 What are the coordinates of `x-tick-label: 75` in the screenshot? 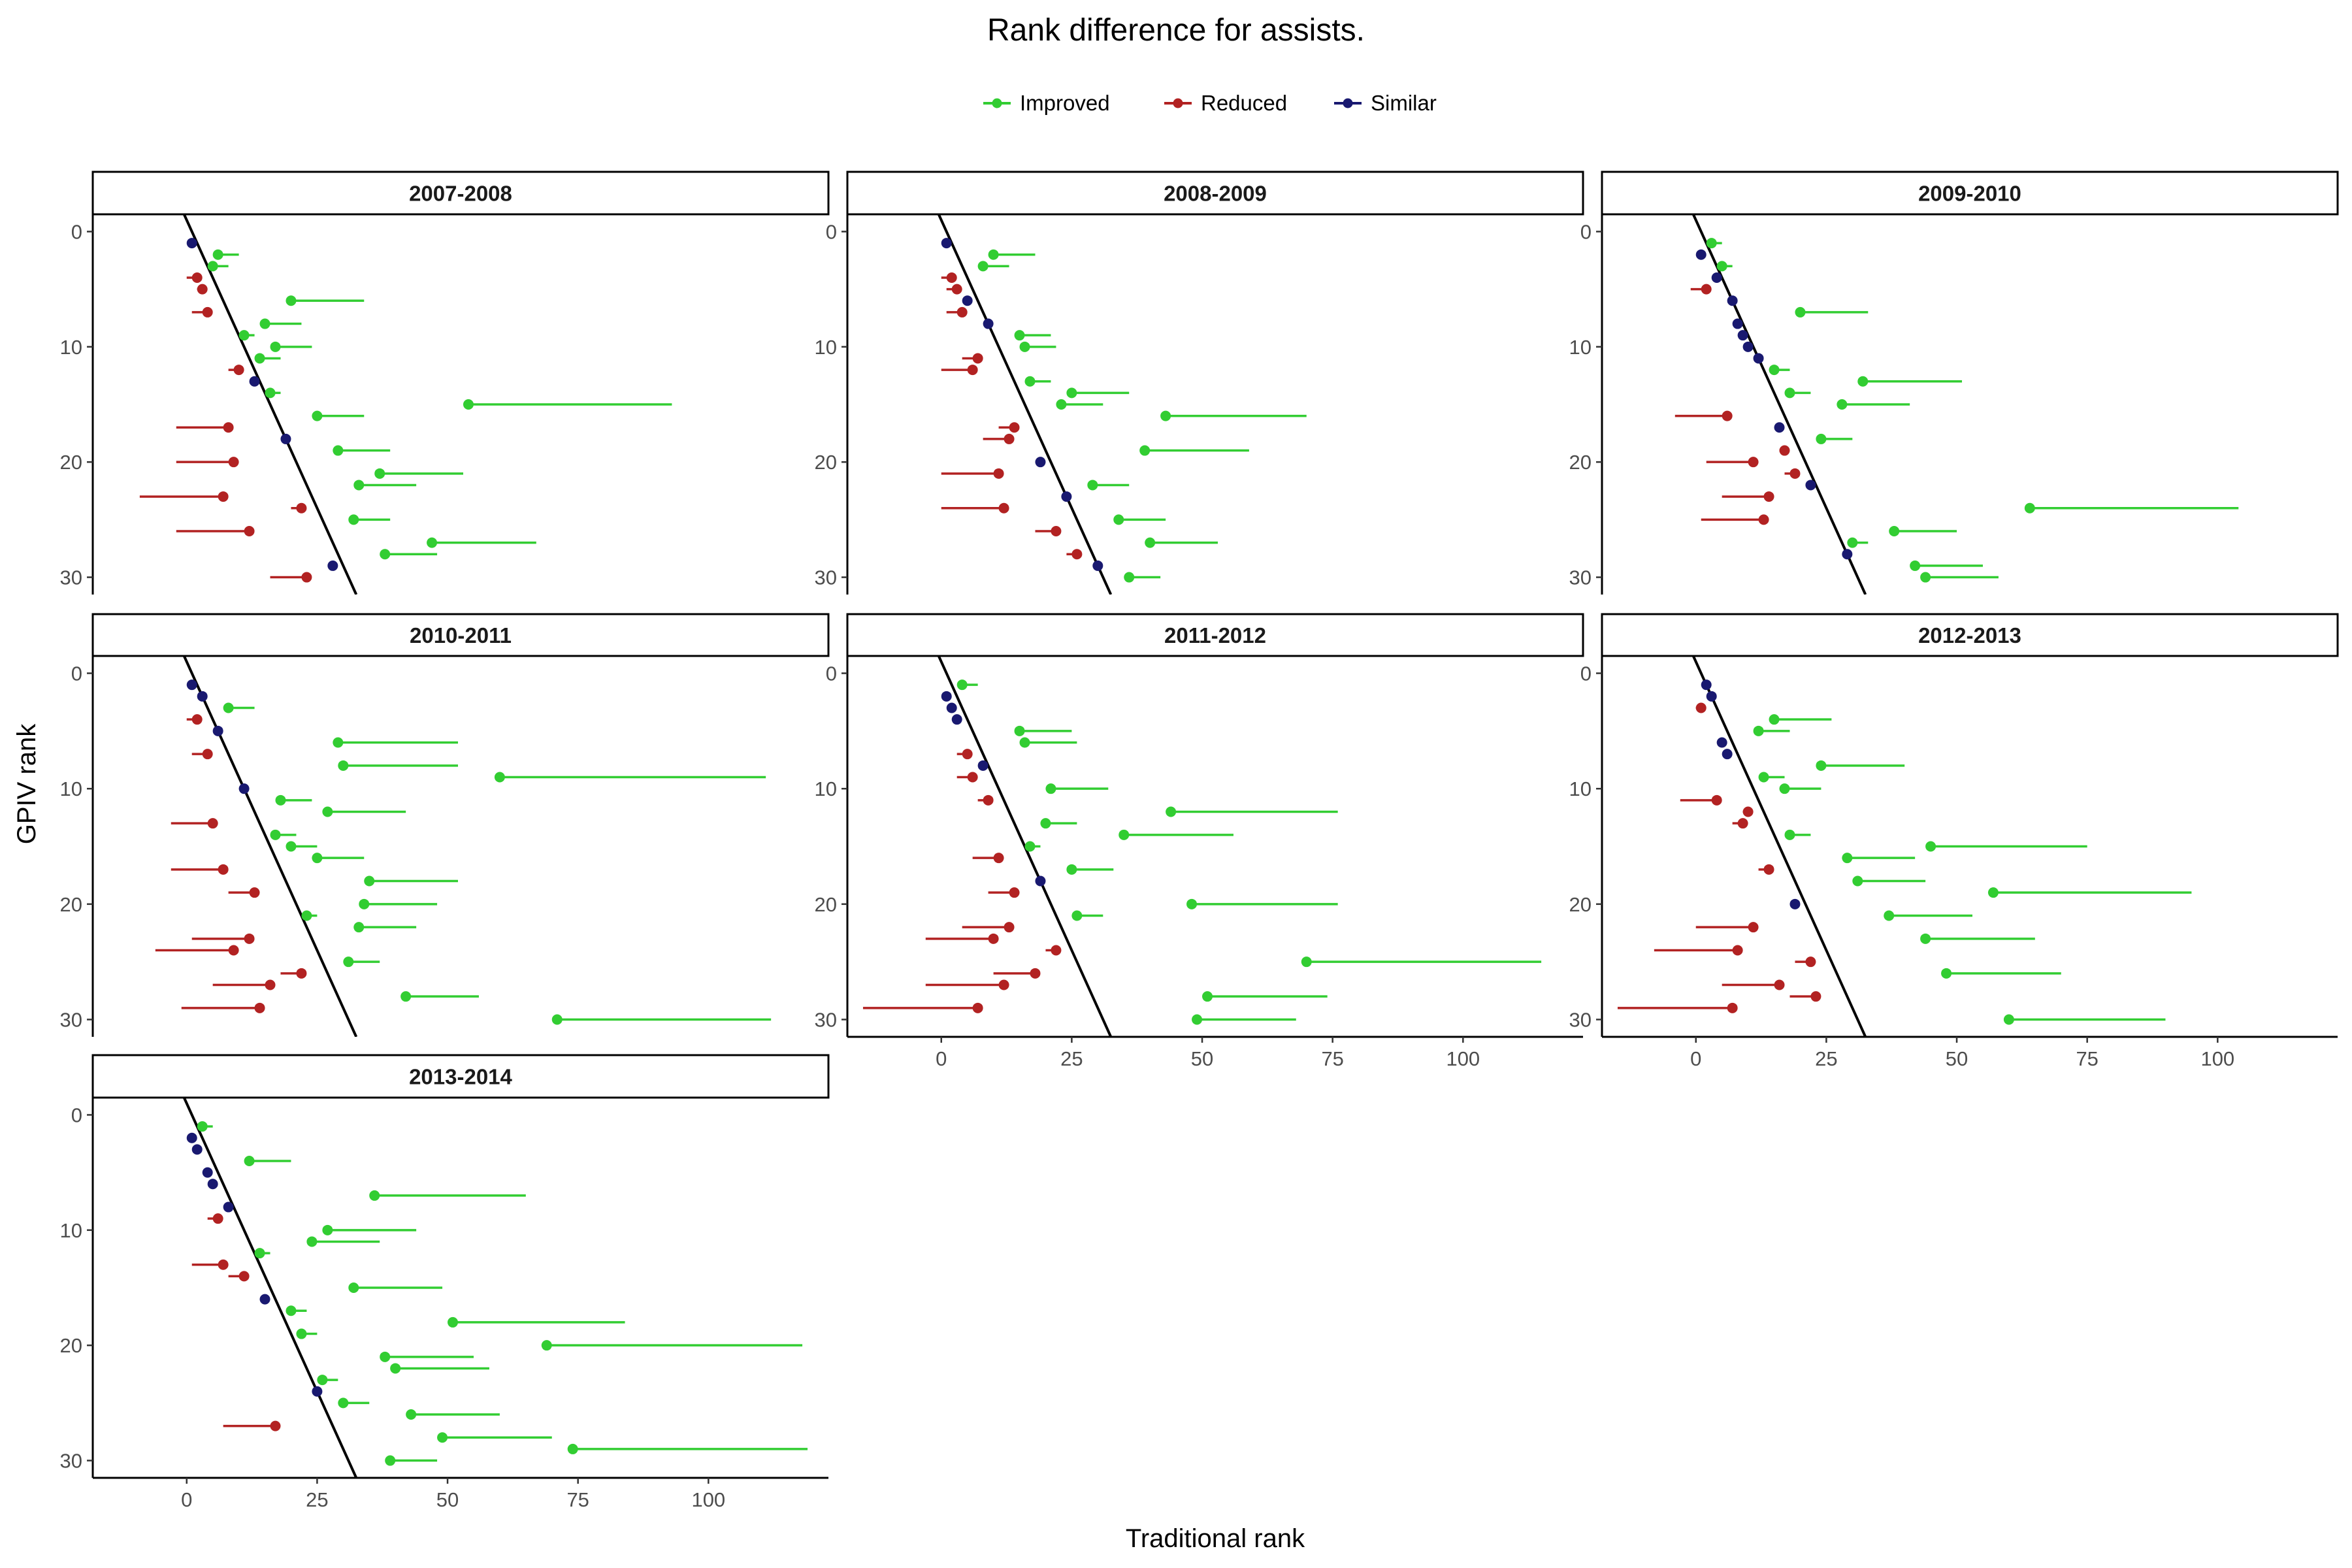 It's located at (577, 1499).